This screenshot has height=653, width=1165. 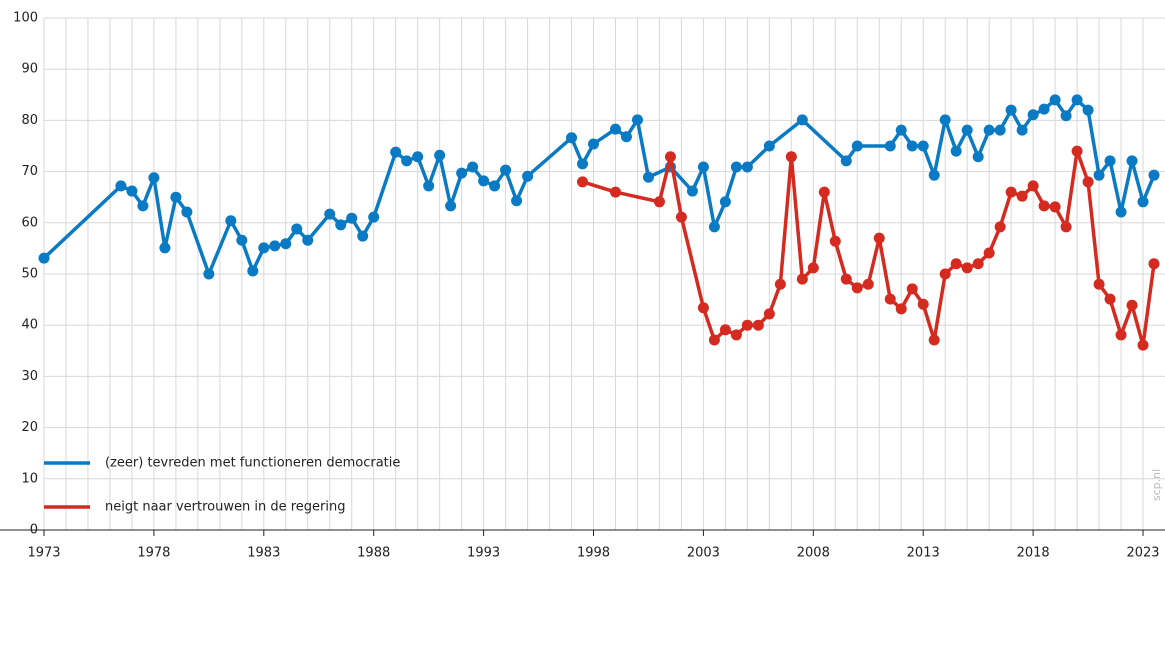 What do you see at coordinates (29, 427) in the screenshot?
I see `y-tick-label: 20` at bounding box center [29, 427].